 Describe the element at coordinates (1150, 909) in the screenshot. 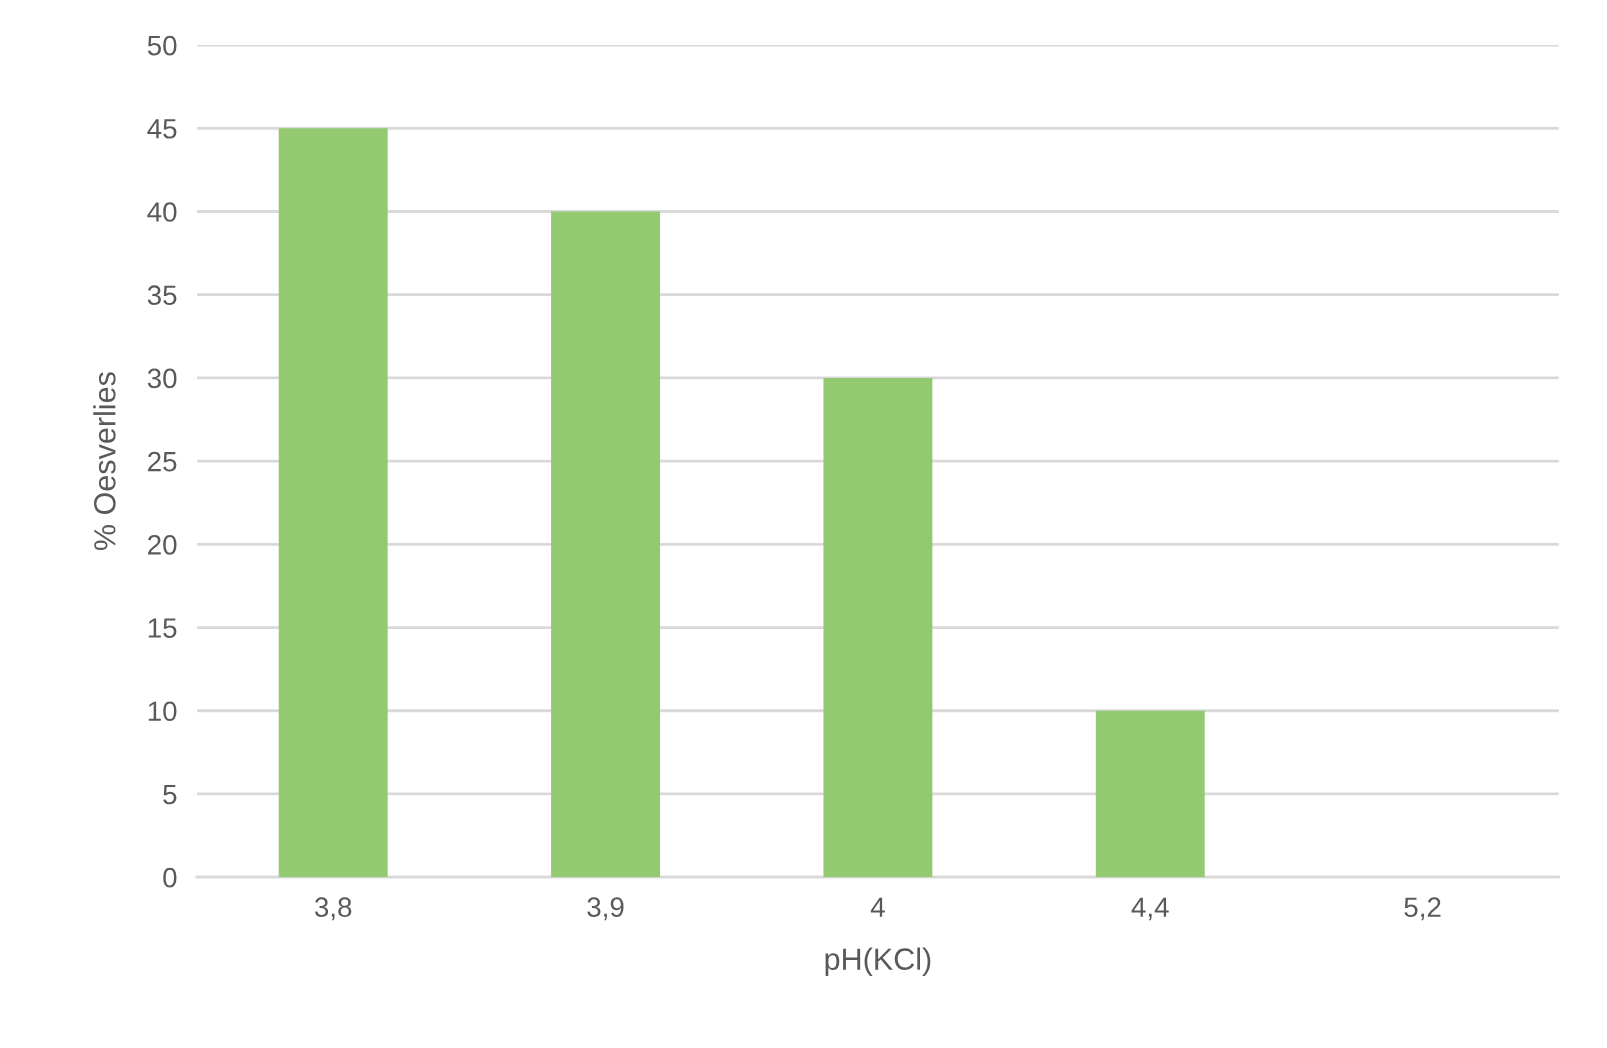

I see `x-tick-label: 4,4` at that location.